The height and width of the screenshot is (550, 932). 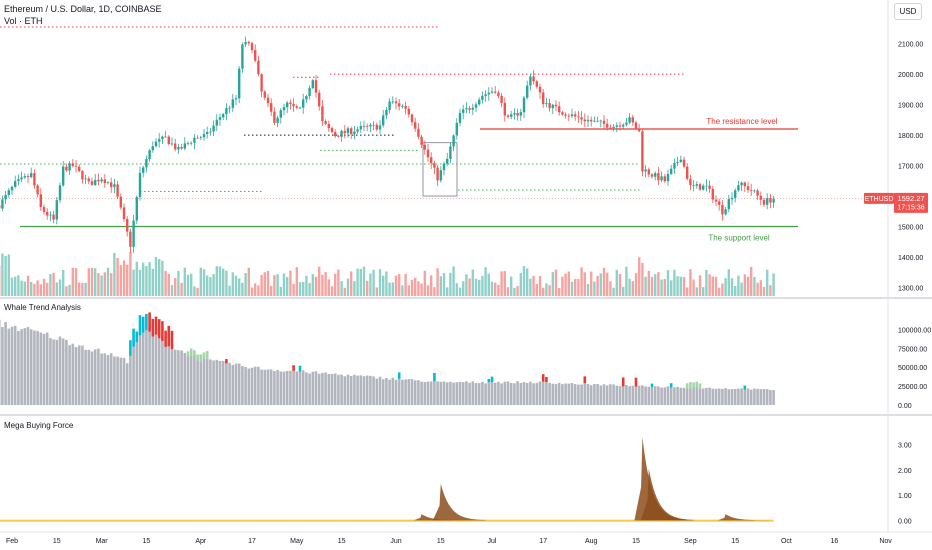 What do you see at coordinates (690, 541) in the screenshot?
I see `time-axis-tick-label: Sep` at bounding box center [690, 541].